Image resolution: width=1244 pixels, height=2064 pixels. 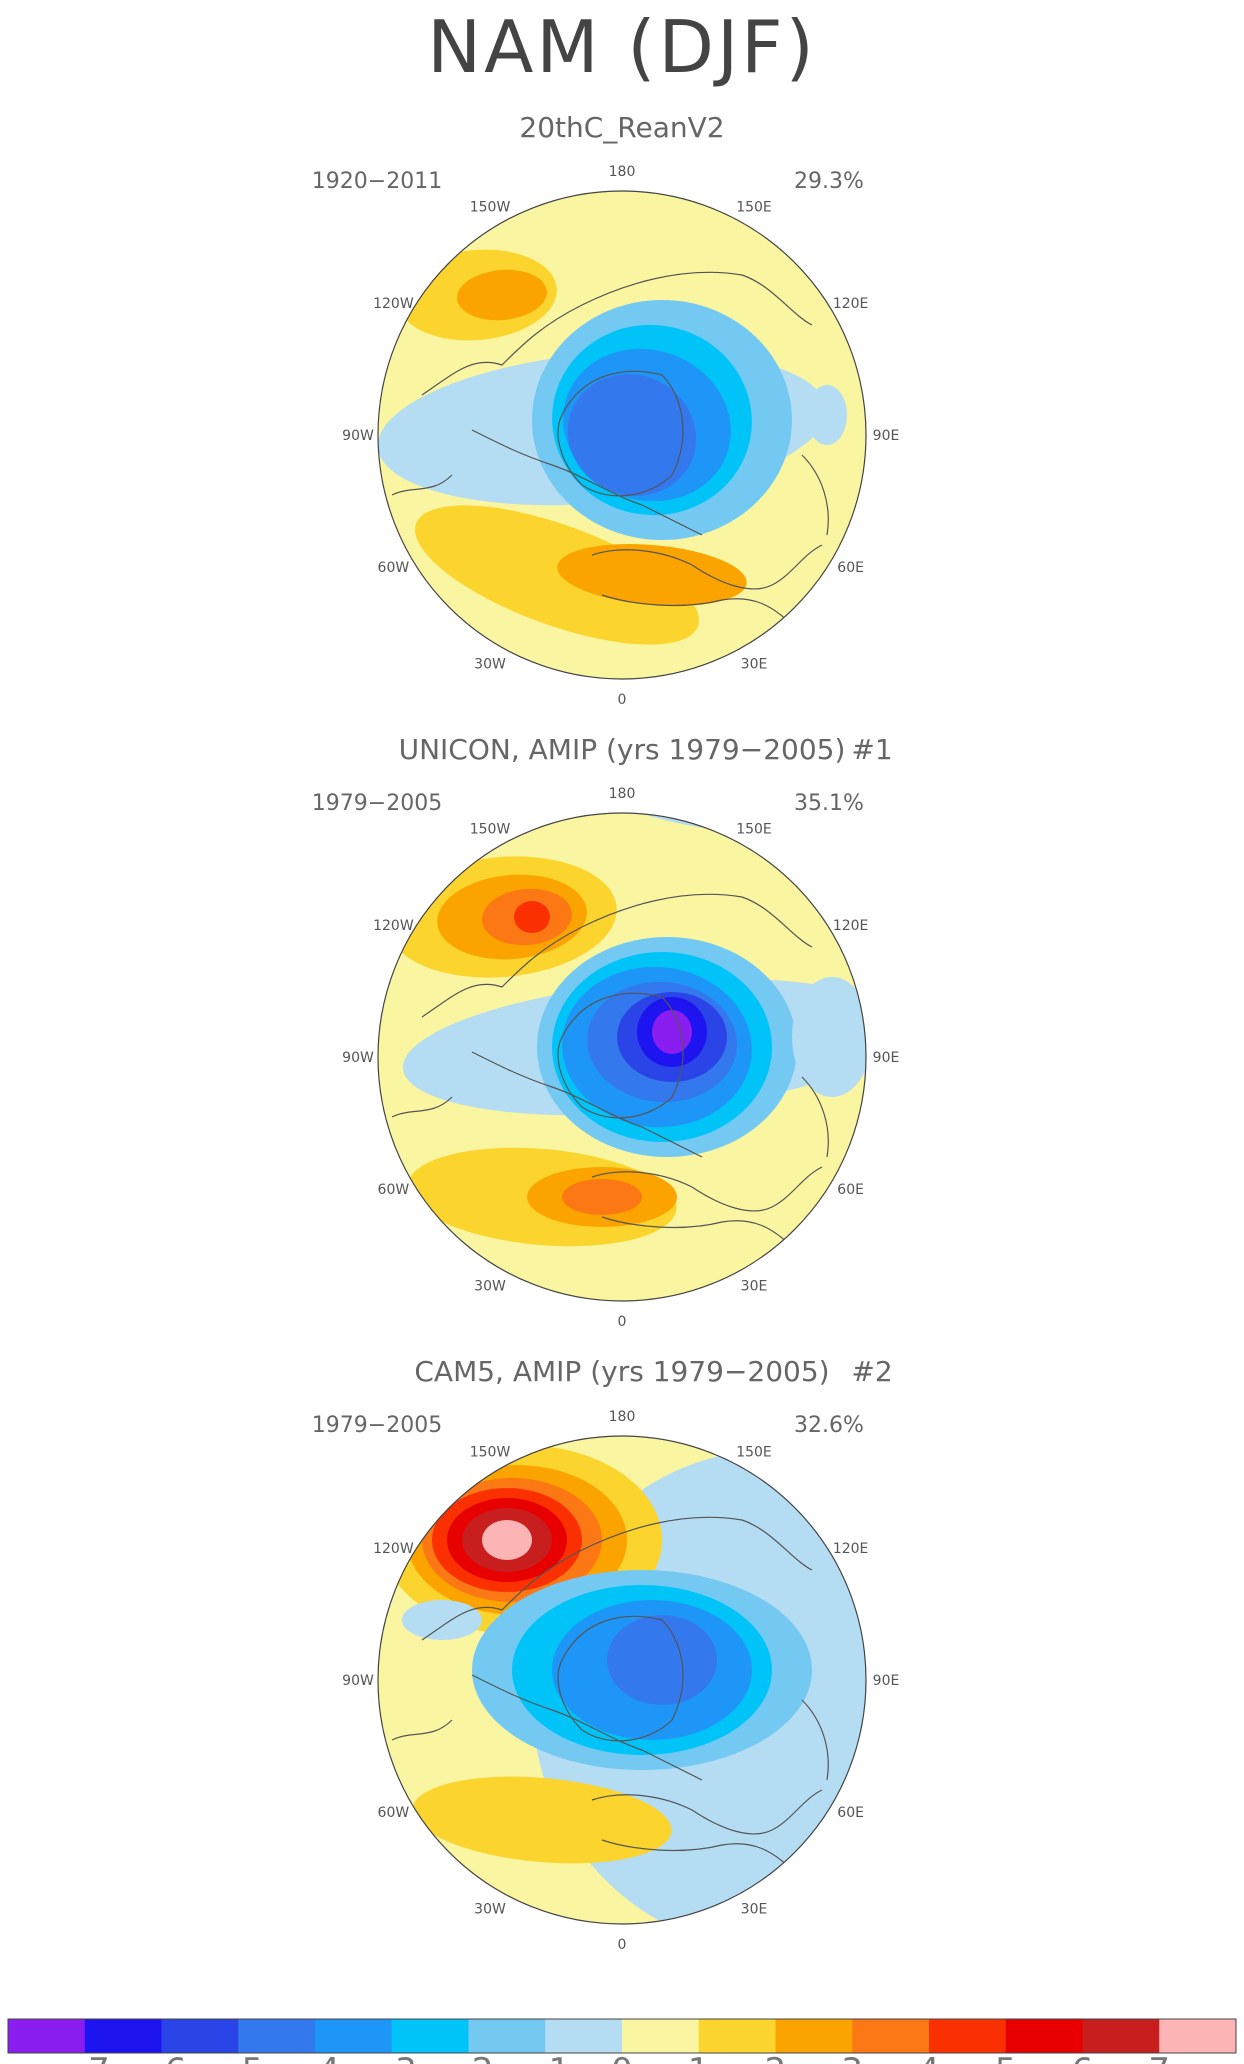 What do you see at coordinates (829, 803) in the screenshot?
I see `variance-label: 35.1%` at bounding box center [829, 803].